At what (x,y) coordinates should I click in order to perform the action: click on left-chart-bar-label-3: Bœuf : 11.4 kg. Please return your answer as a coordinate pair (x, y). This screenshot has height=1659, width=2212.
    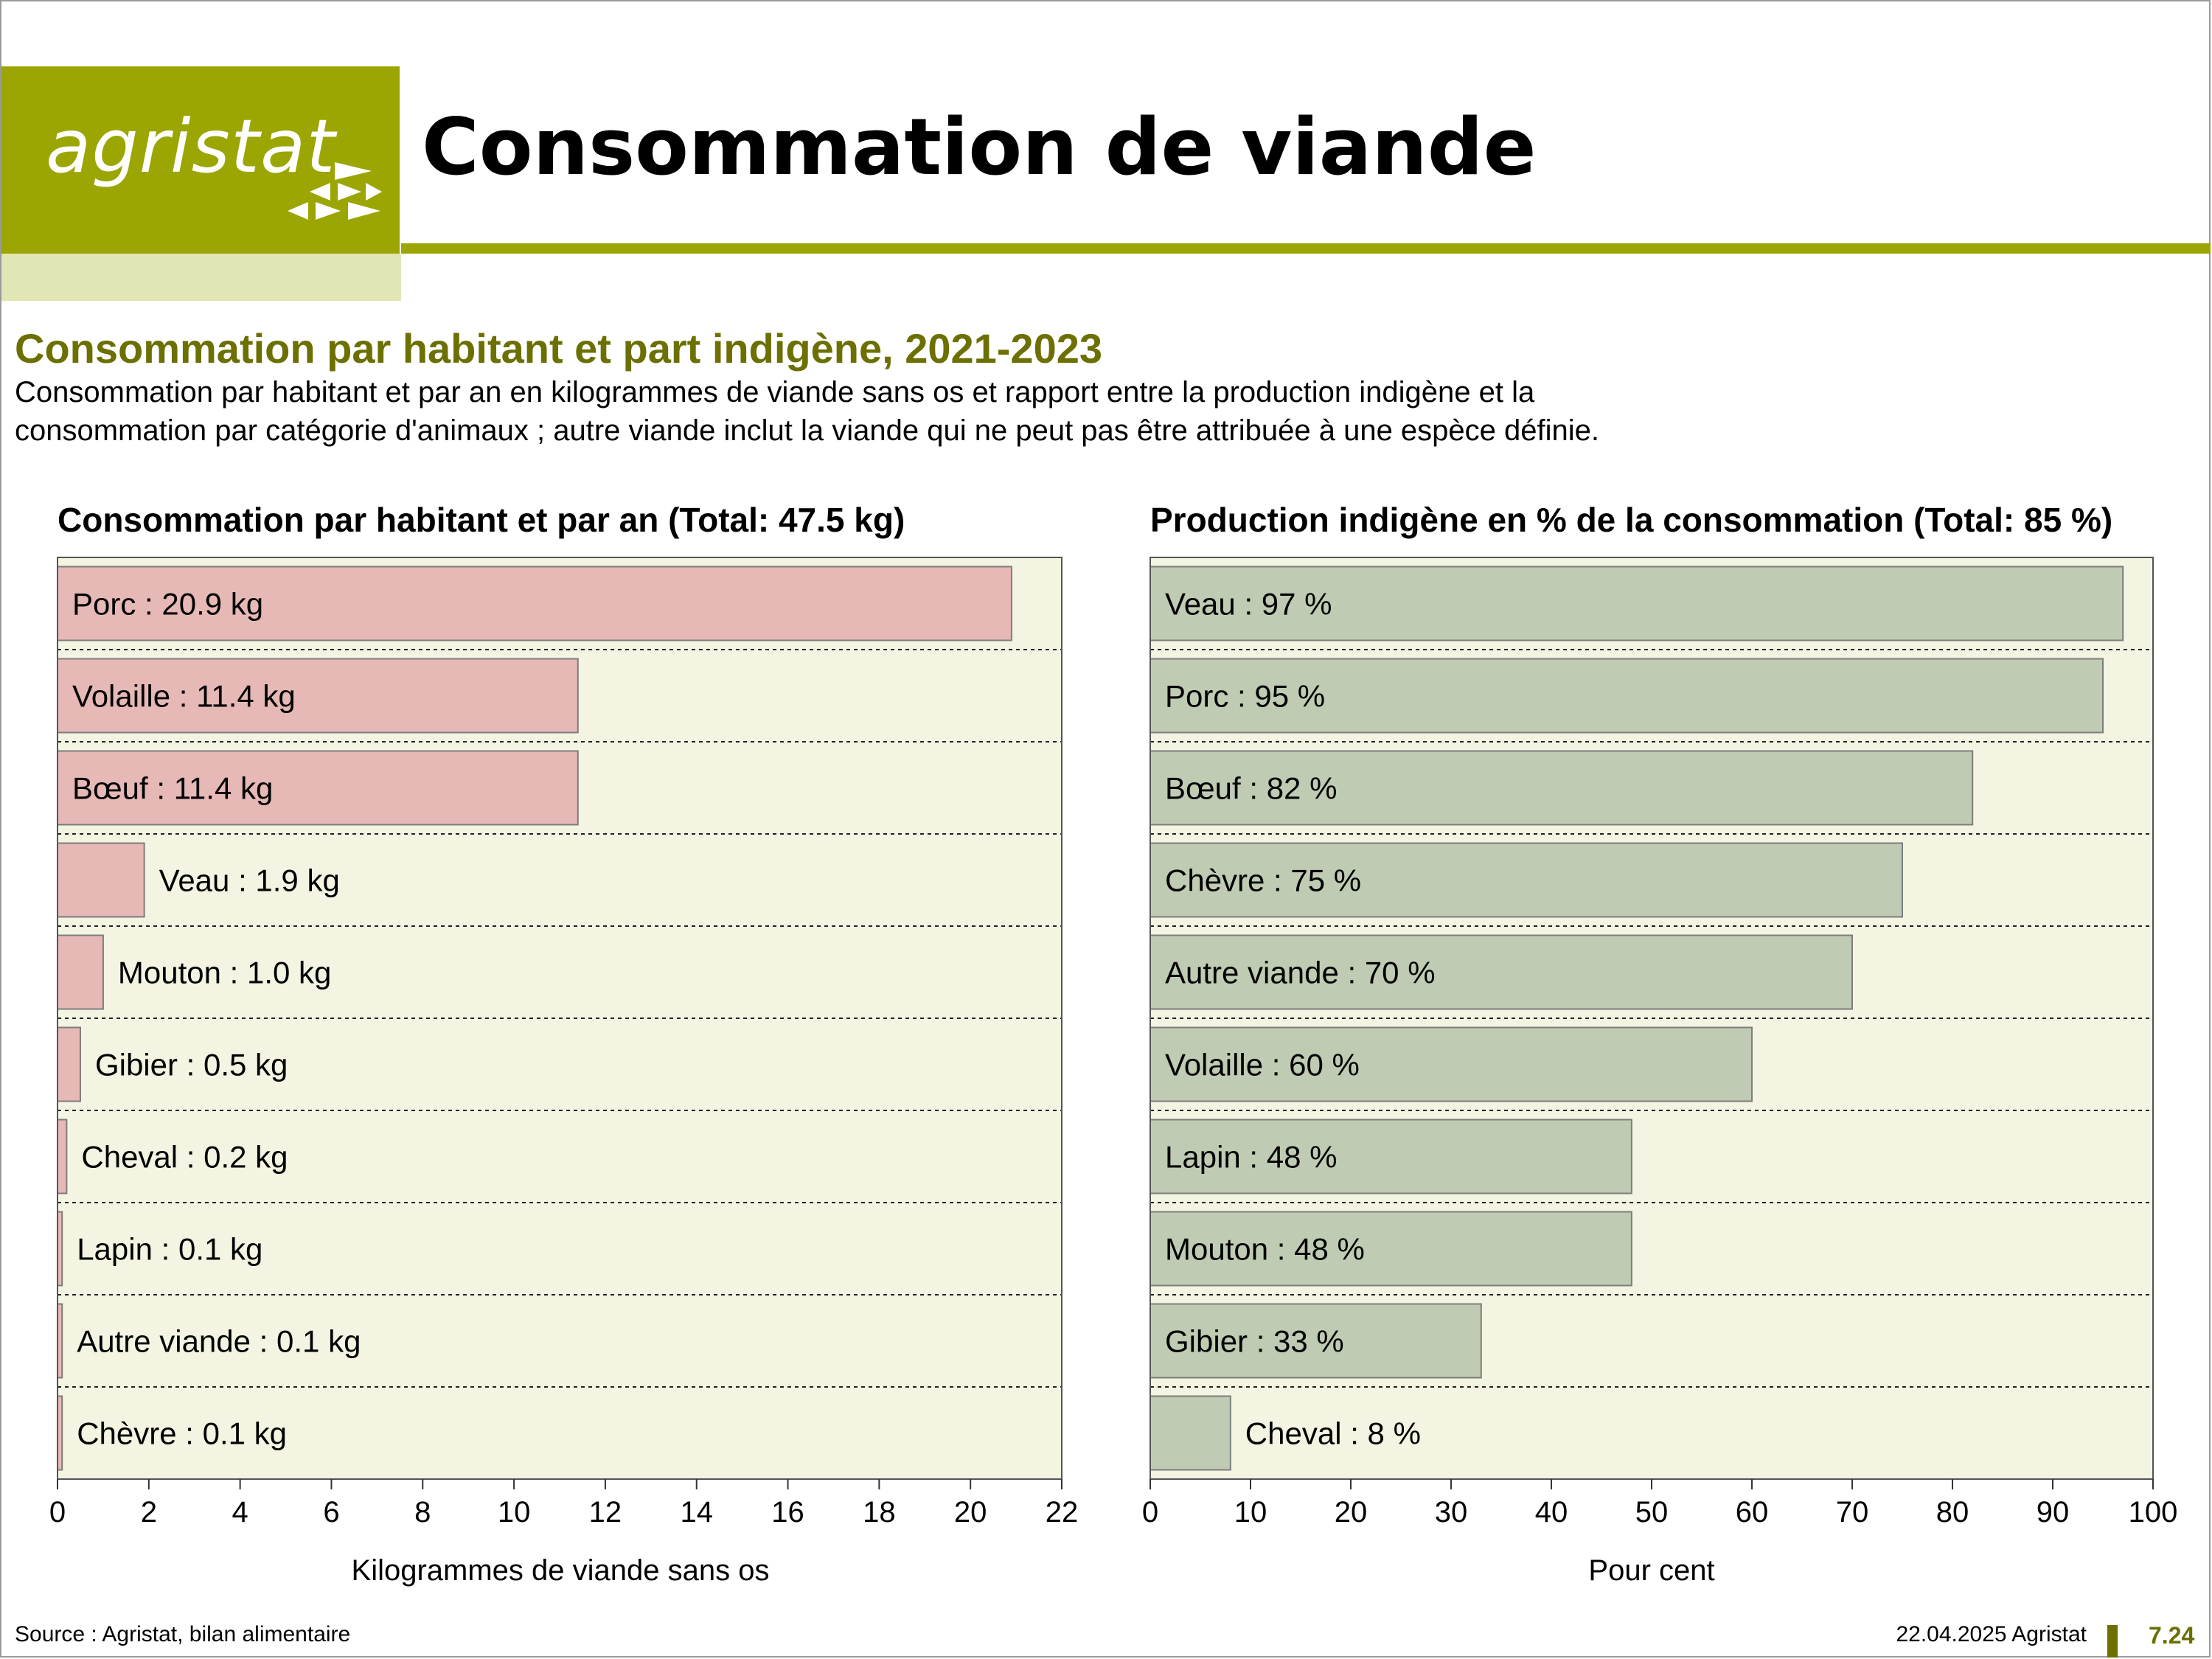
    Looking at the image, I should click on (172, 788).